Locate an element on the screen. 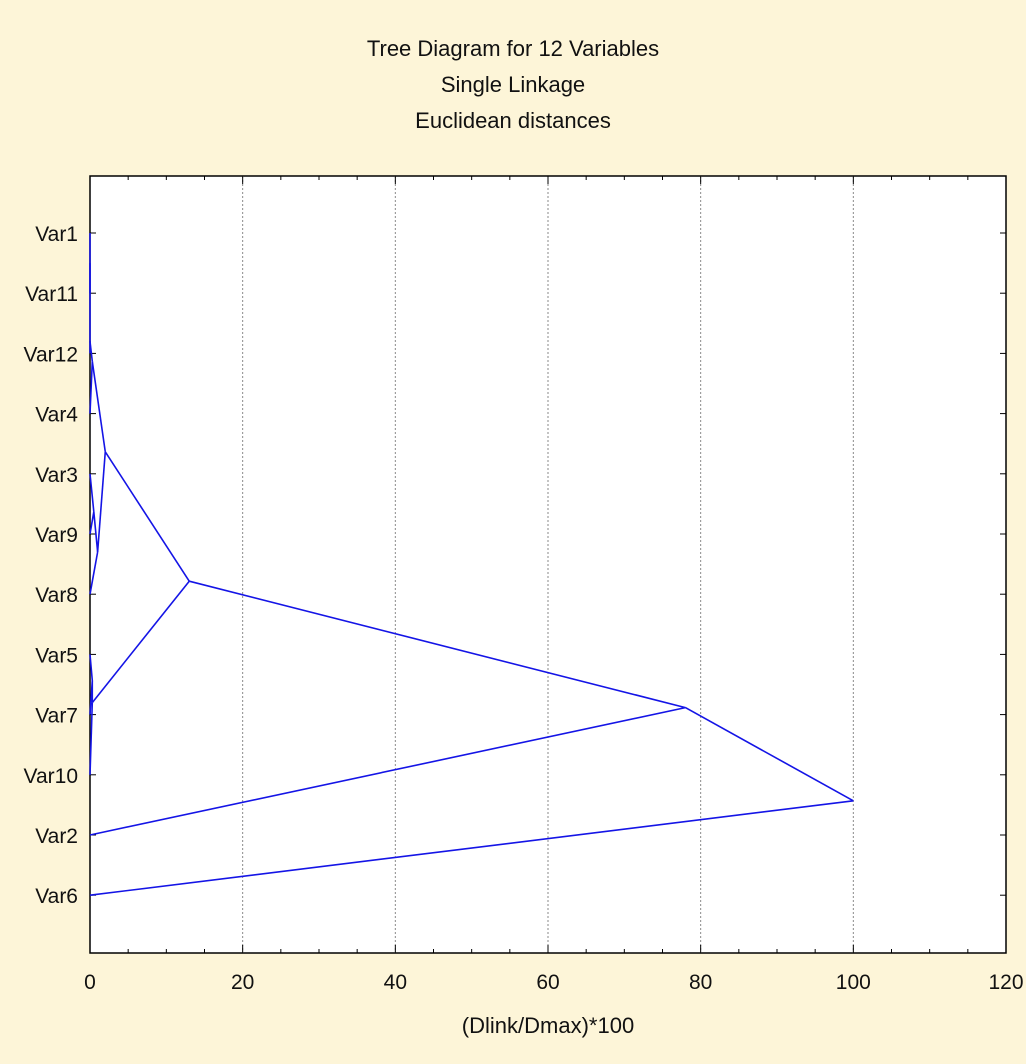  leaf-label: Var12 is located at coordinates (51, 354).